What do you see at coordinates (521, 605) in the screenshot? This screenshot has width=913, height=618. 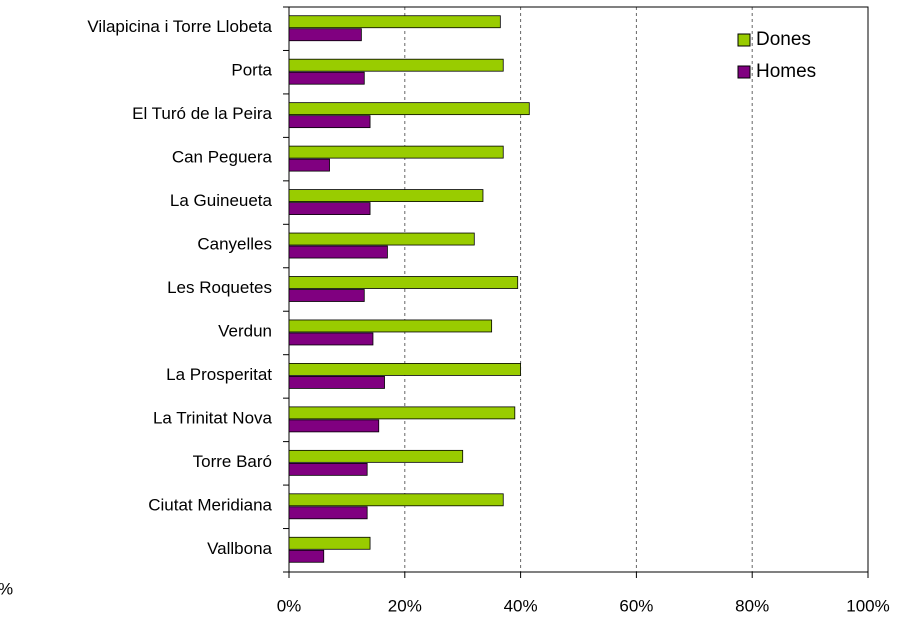 I see `x-tick-label: 40%` at bounding box center [521, 605].